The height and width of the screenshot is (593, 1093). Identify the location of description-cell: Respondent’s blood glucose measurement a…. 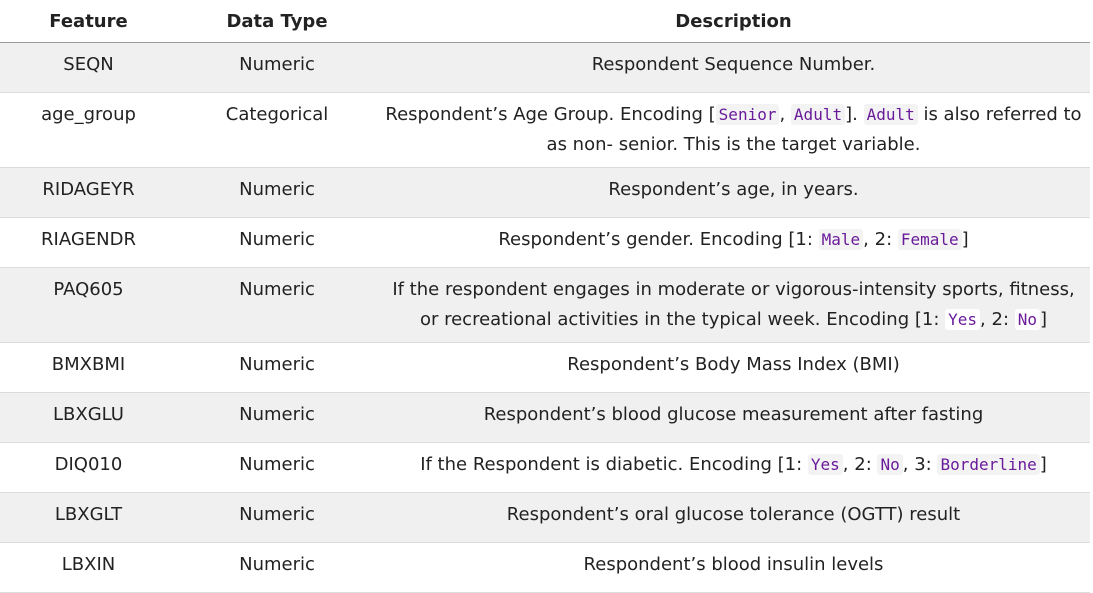
(733, 417).